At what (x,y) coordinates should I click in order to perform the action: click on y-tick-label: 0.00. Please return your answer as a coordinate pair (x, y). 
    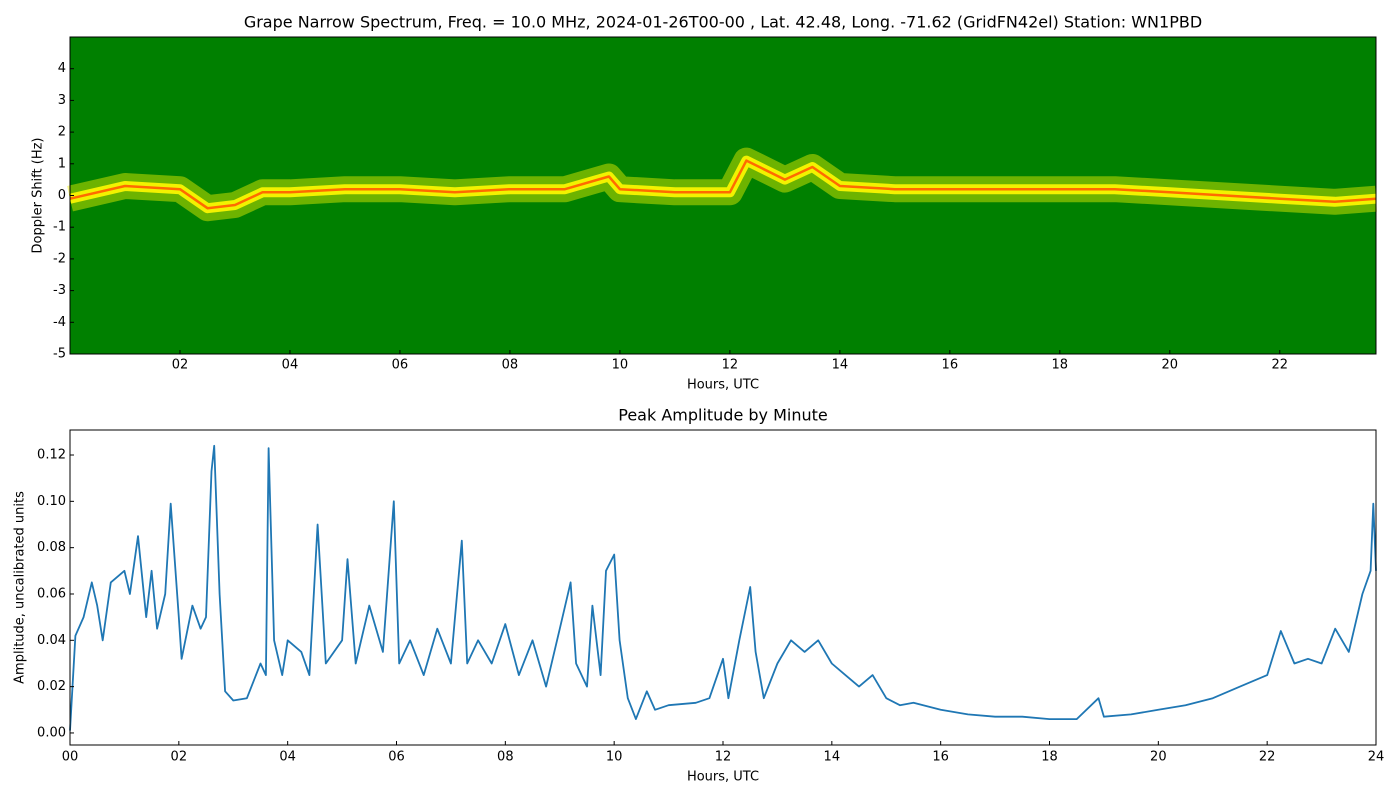
    Looking at the image, I should click on (51, 732).